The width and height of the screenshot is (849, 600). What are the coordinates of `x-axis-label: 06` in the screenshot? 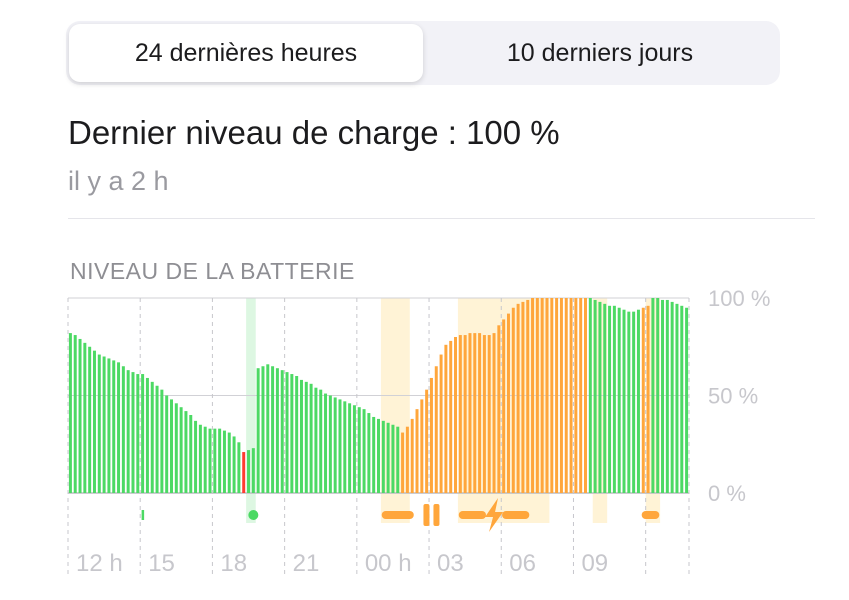 It's located at (522, 563).